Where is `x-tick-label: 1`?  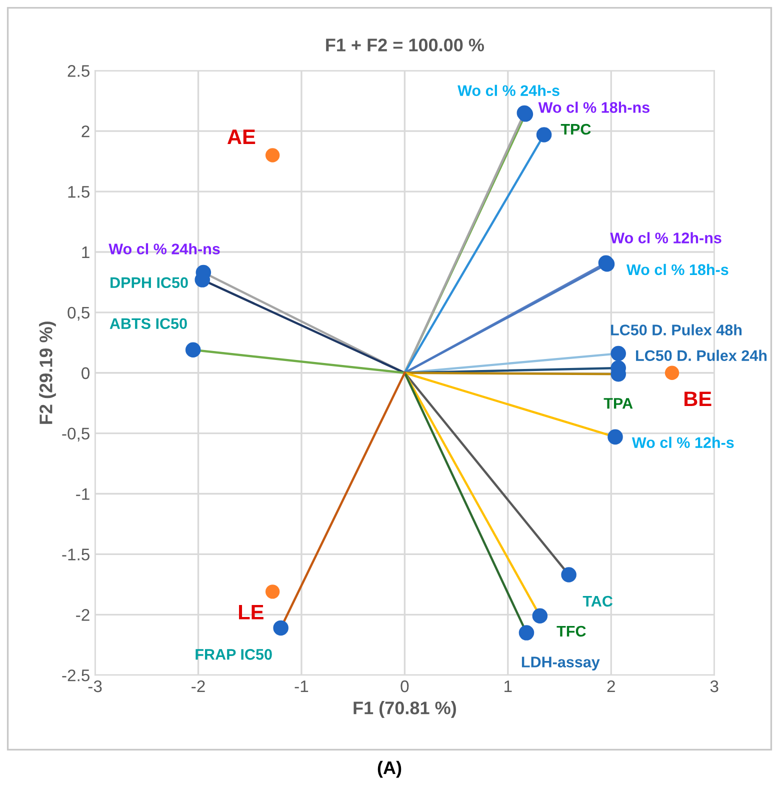
x-tick-label: 1 is located at coordinates (508, 686).